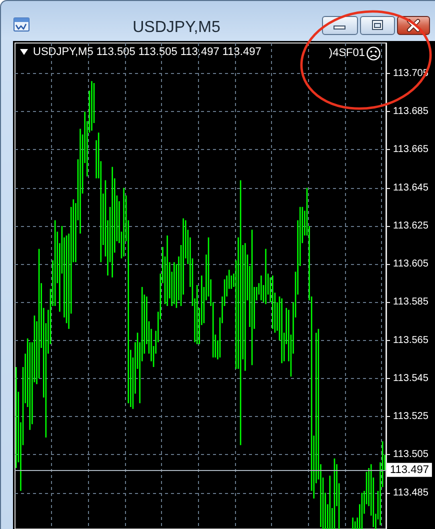  What do you see at coordinates (409, 470) in the screenshot?
I see `ref-line-label: 113.497` at bounding box center [409, 470].